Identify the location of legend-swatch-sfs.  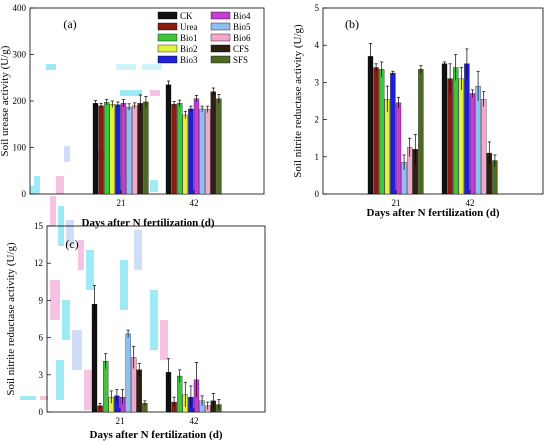
(220, 59).